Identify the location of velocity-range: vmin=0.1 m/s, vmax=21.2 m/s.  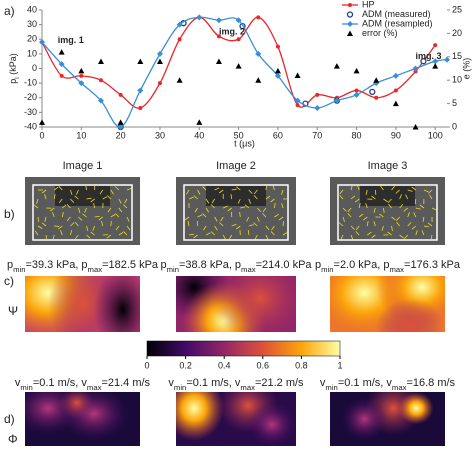
(236, 384).